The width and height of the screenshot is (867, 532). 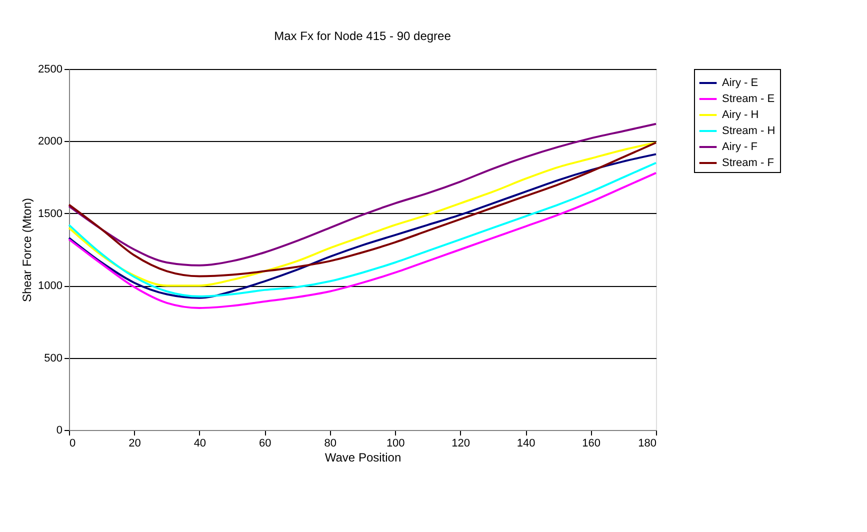 What do you see at coordinates (591, 444) in the screenshot?
I see `x-tick-label: 160` at bounding box center [591, 444].